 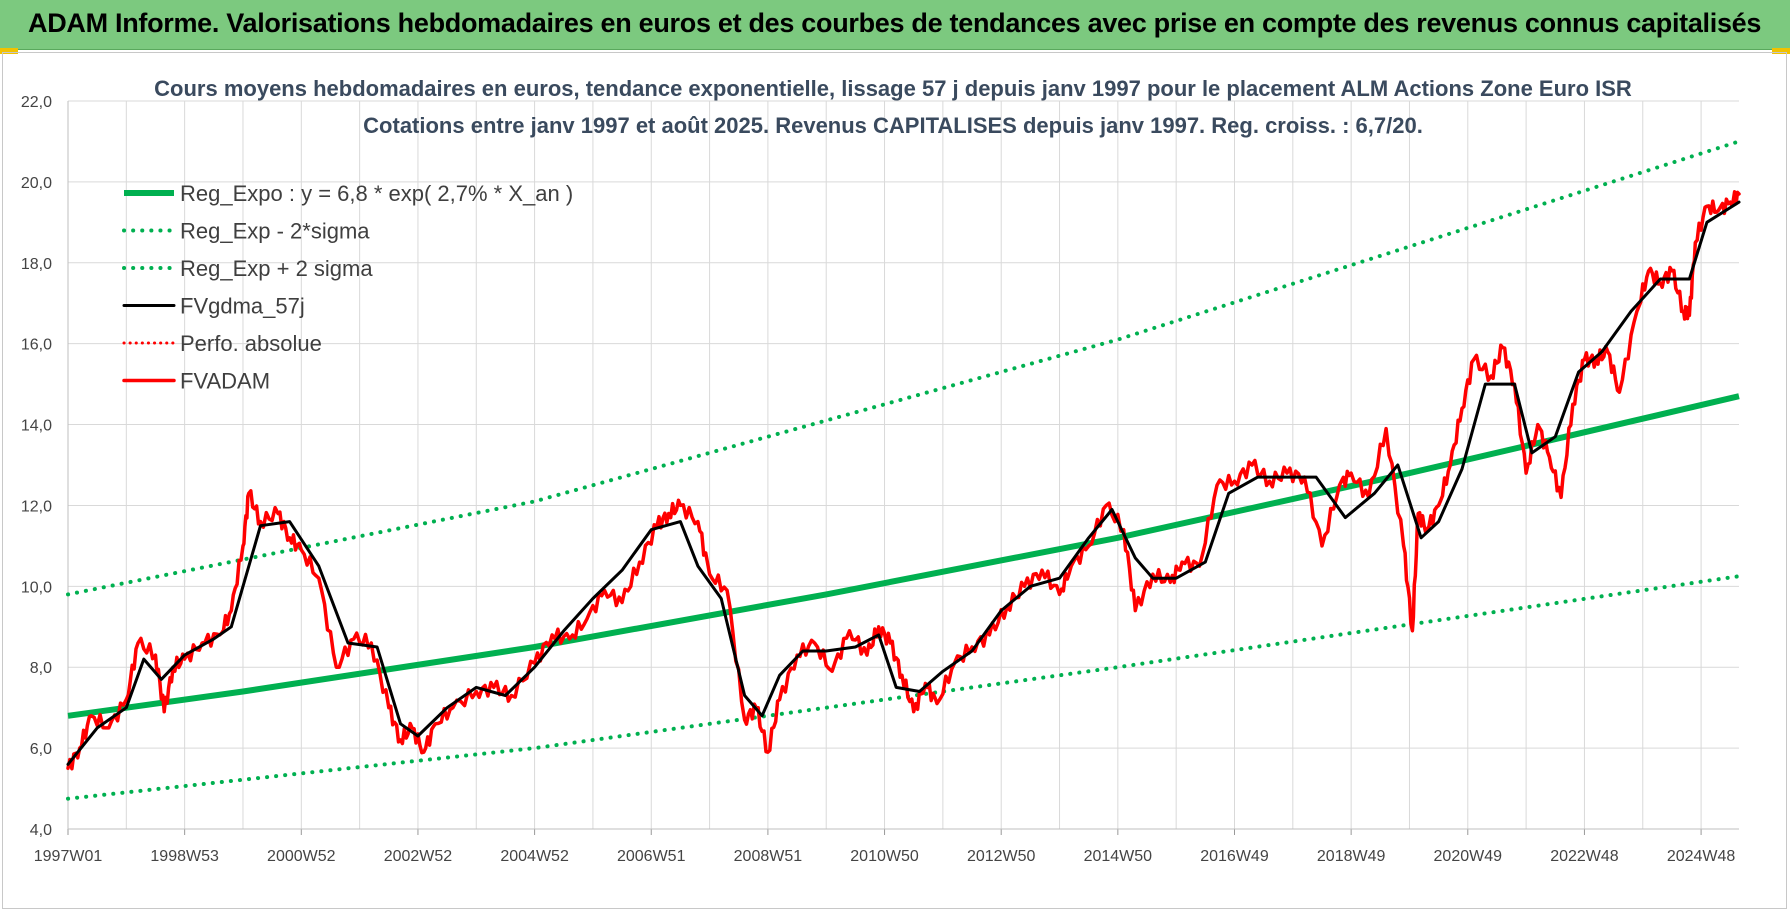 I want to click on x-tick-label: 1997W01, so click(x=68, y=856).